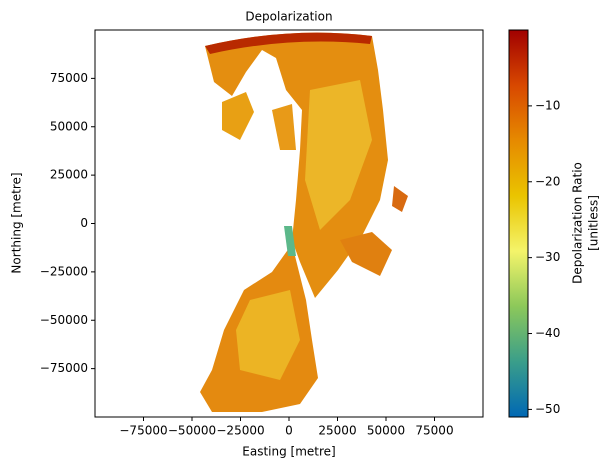 This screenshot has height=474, width=612. What do you see at coordinates (17, 222) in the screenshot?
I see `y-axis-label: Northing [metre]` at bounding box center [17, 222].